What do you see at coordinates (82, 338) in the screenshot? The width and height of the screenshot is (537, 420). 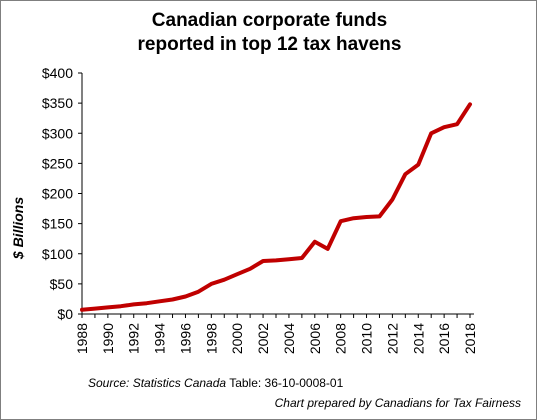 I see `x-tick-label: 1988` at bounding box center [82, 338].